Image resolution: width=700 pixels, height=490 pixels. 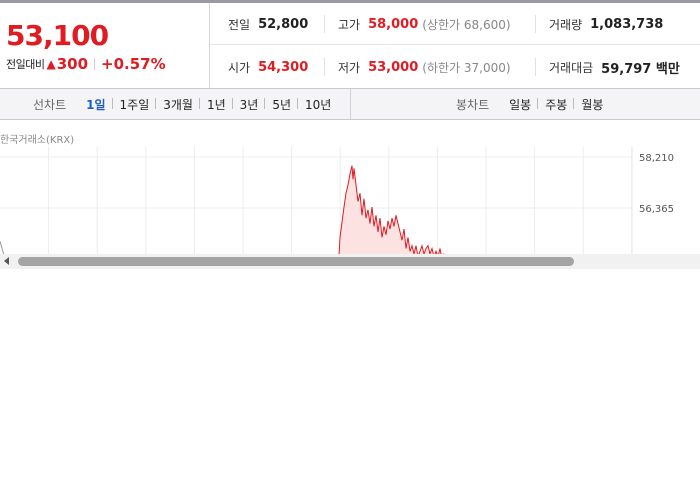 What do you see at coordinates (555, 104) in the screenshot?
I see `candle-tab-weekly: 주봉` at bounding box center [555, 104].